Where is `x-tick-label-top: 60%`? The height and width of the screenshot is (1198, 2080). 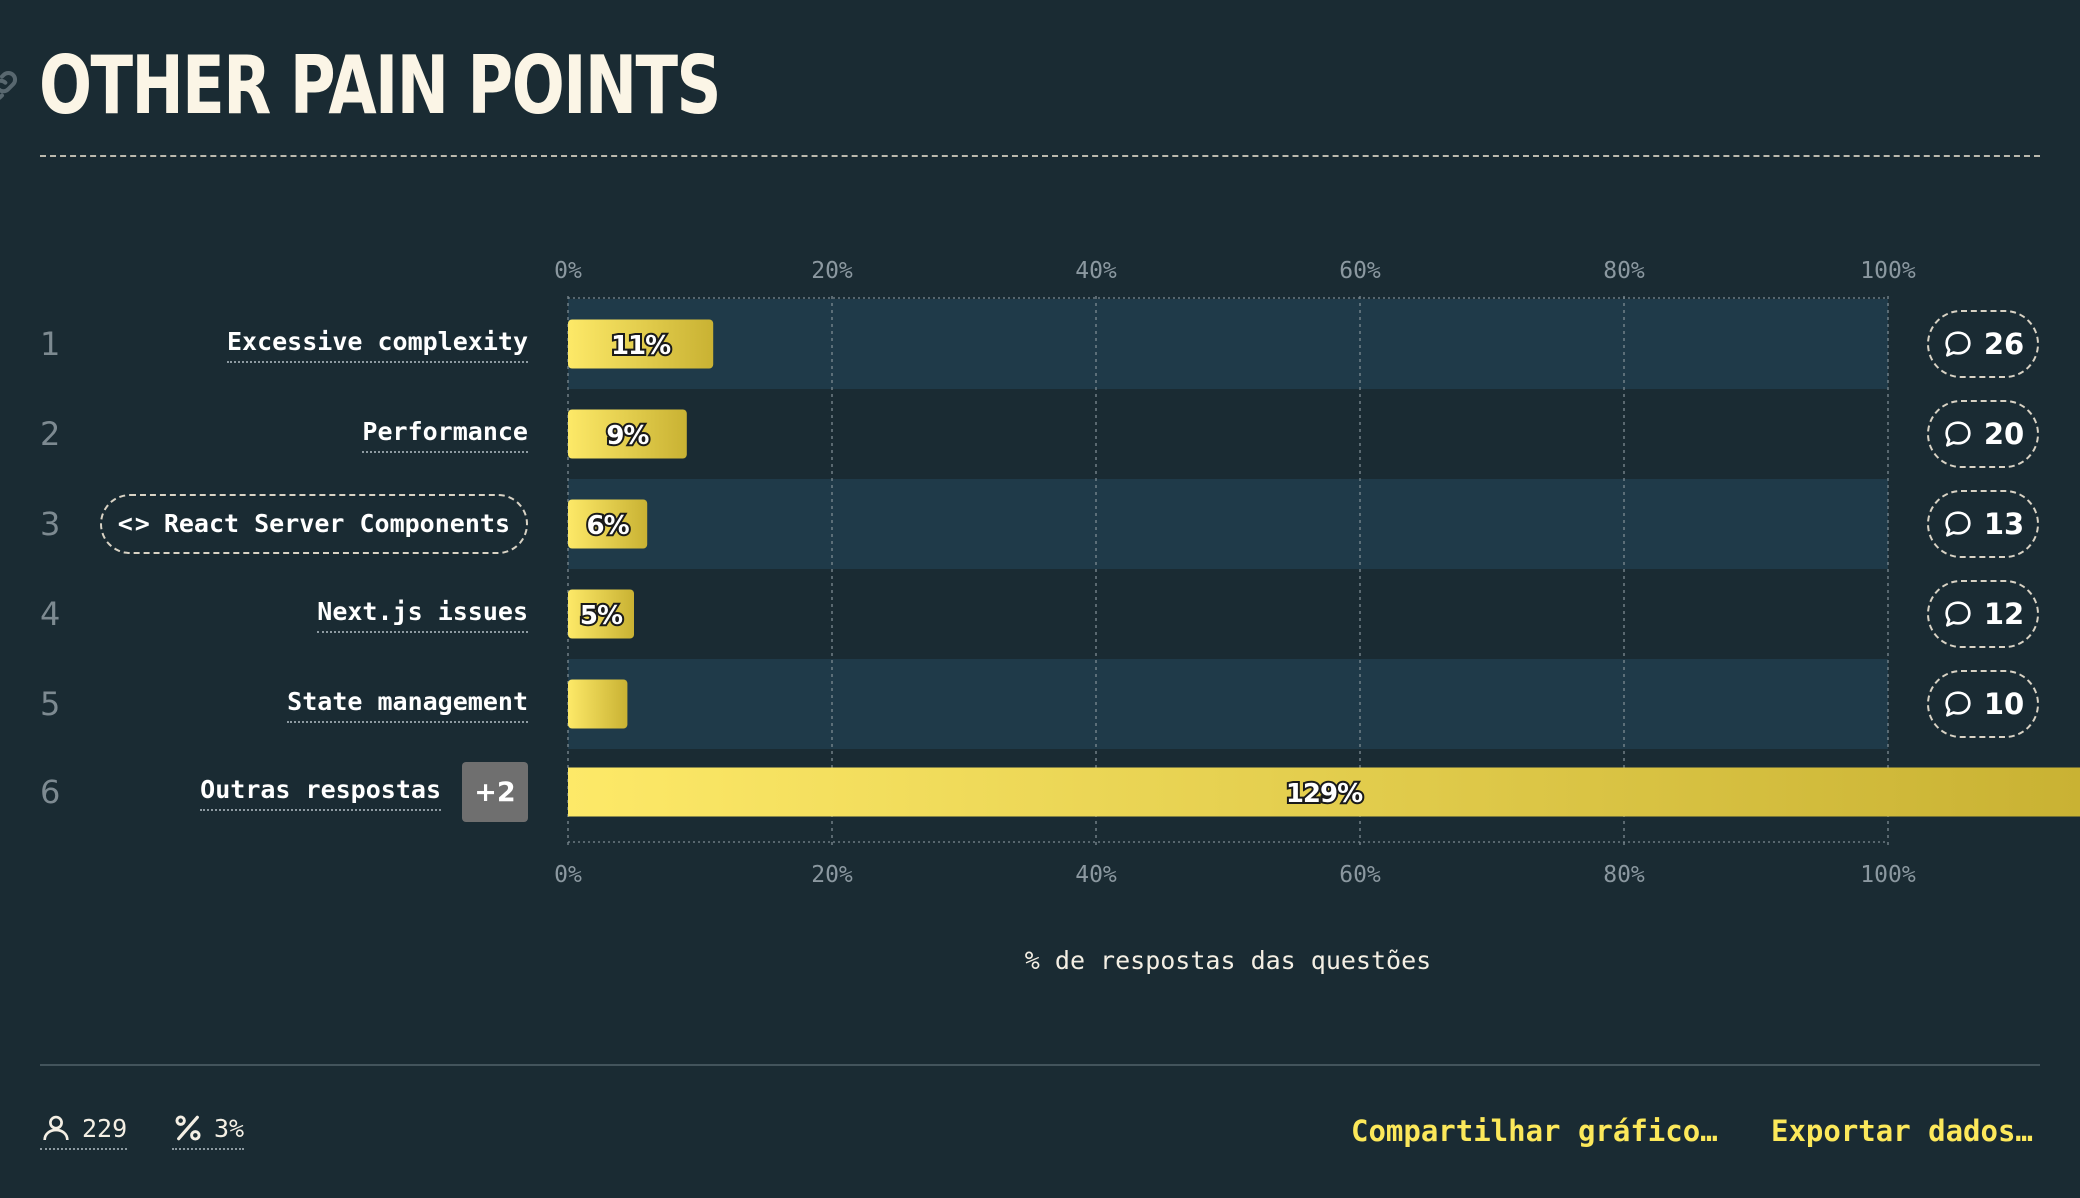 x-tick-label-top: 60% is located at coordinates (1360, 271).